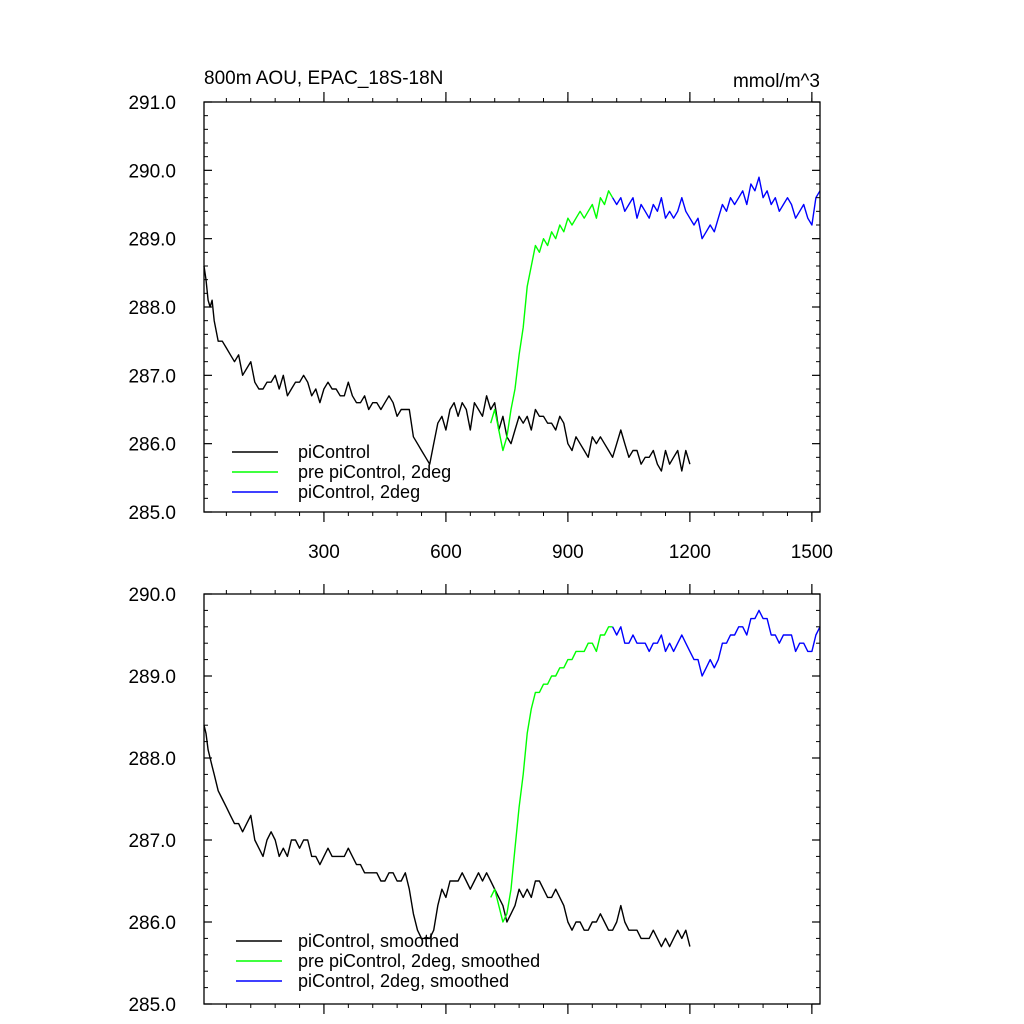  I want to click on x-tick-label: 1200, so click(690, 552).